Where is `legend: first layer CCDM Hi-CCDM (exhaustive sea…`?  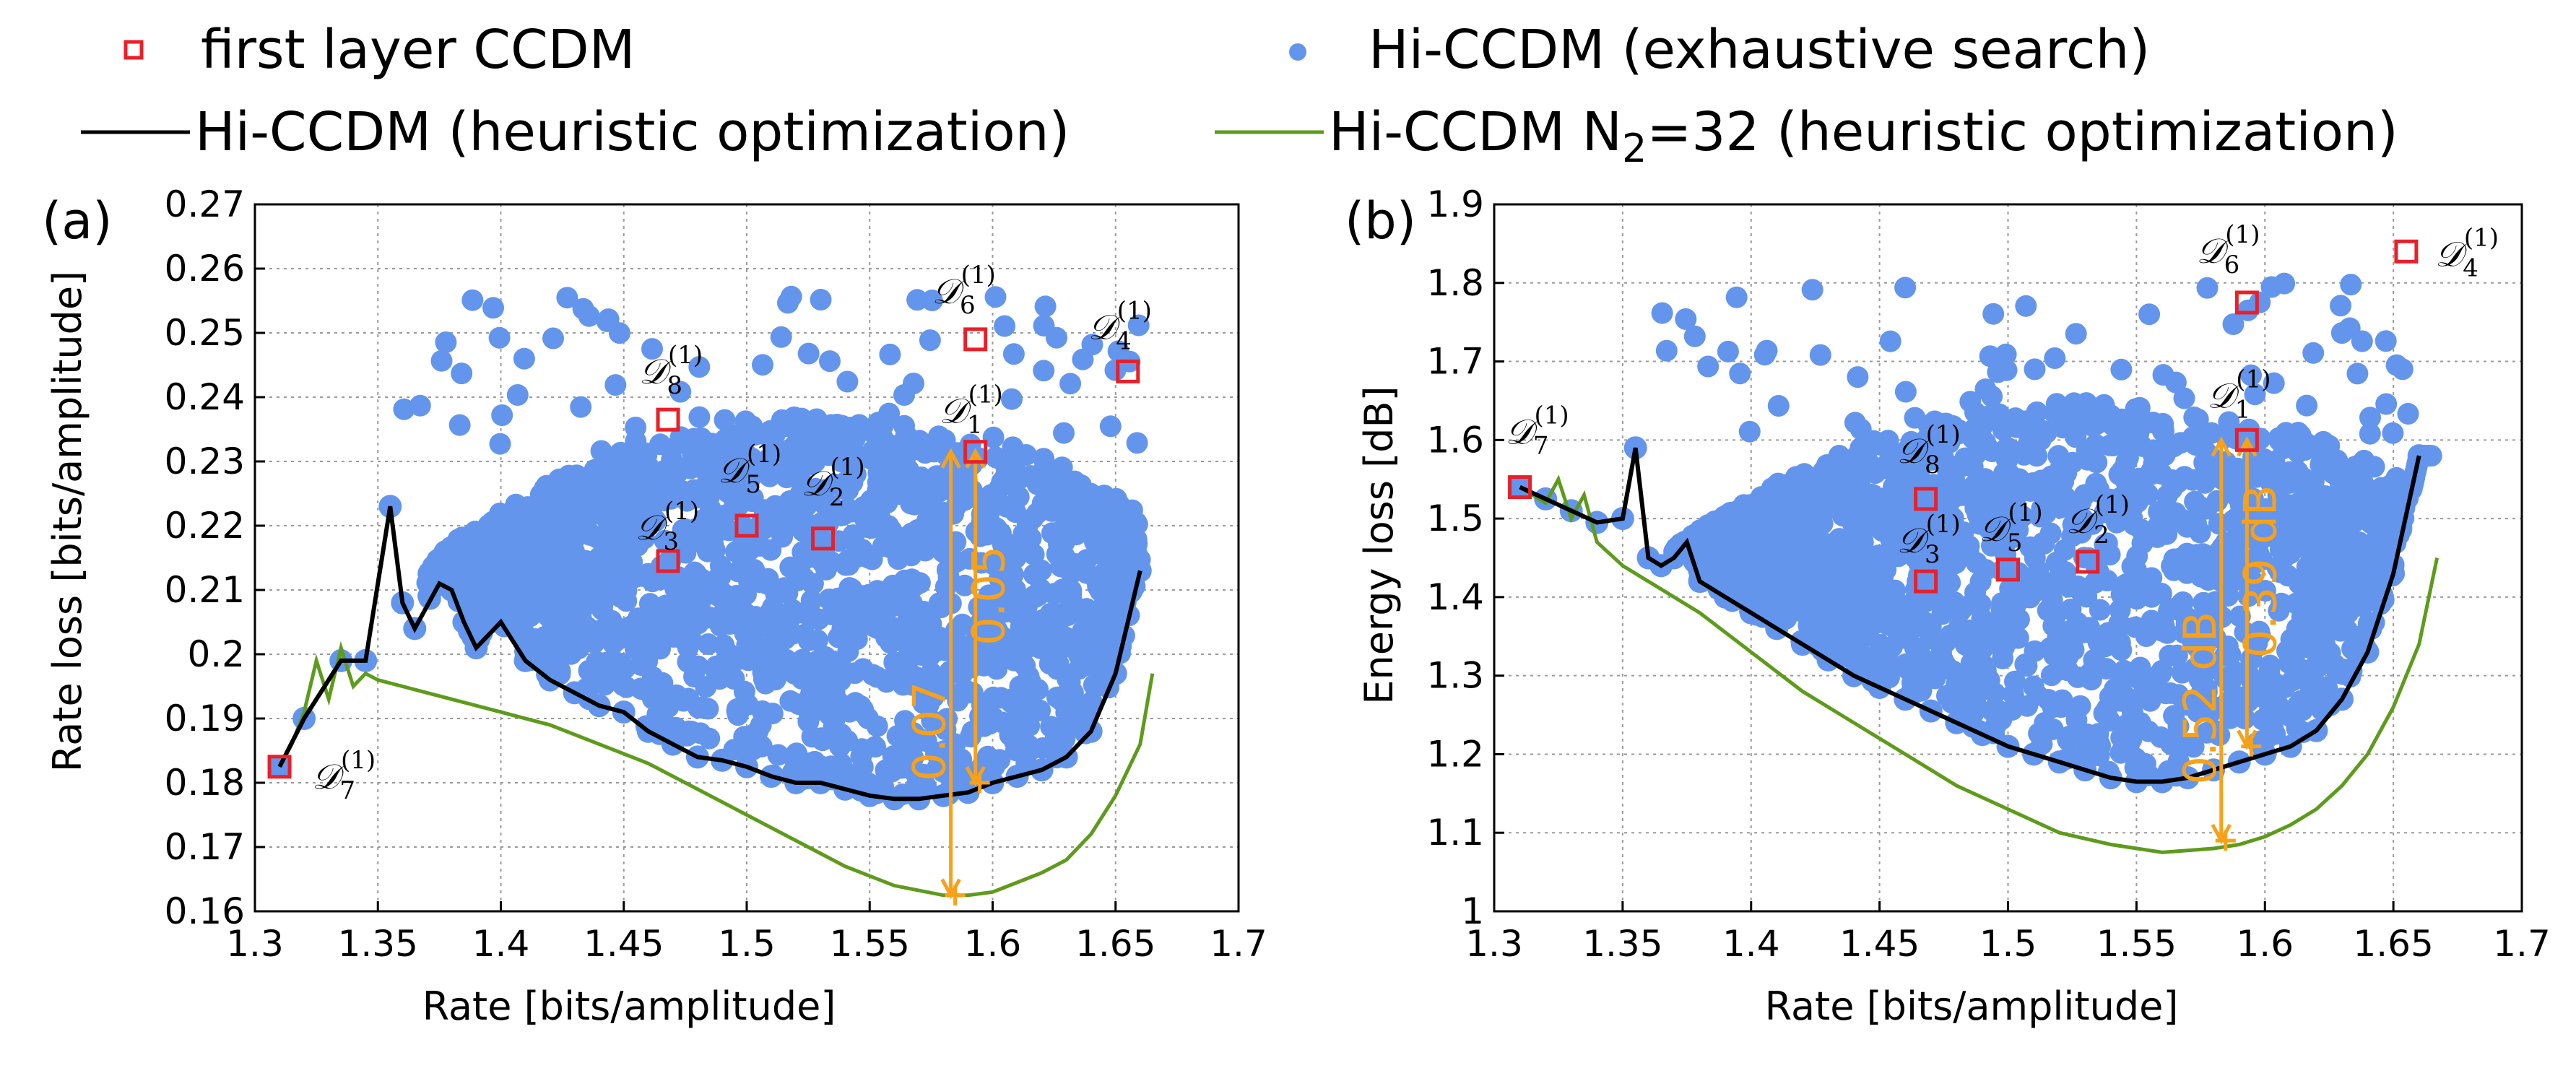
legend: first layer CCDM Hi-CCDM (exhaustive sea… is located at coordinates (1239, 95).